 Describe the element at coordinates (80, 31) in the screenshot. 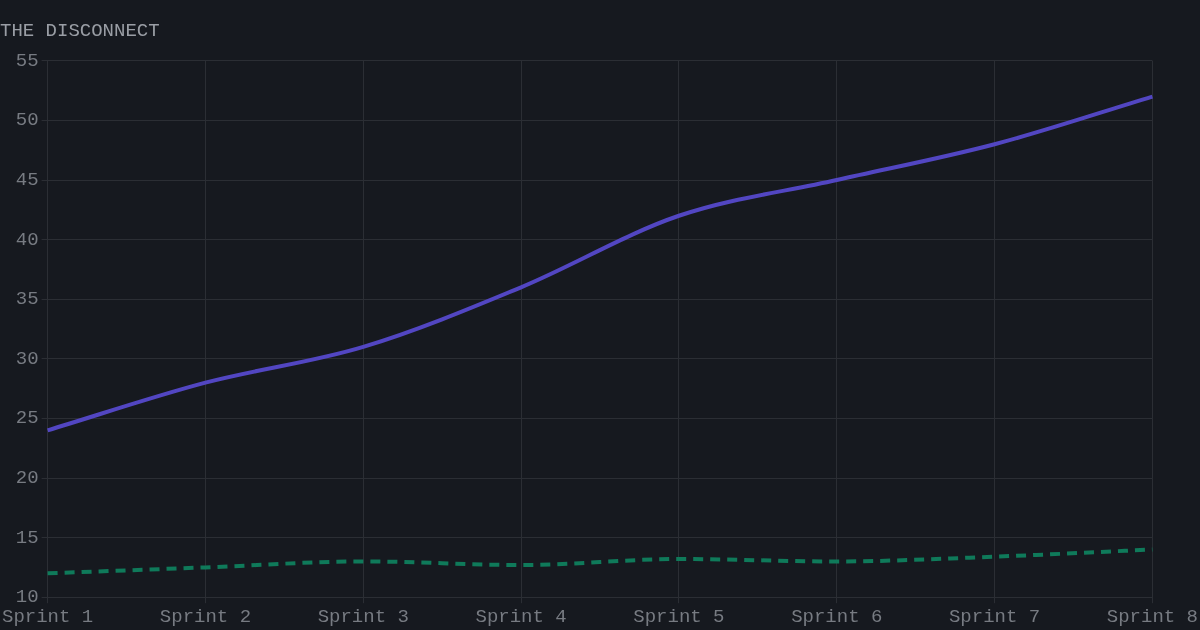

I see `chart-title: THE DISCONNECT` at that location.